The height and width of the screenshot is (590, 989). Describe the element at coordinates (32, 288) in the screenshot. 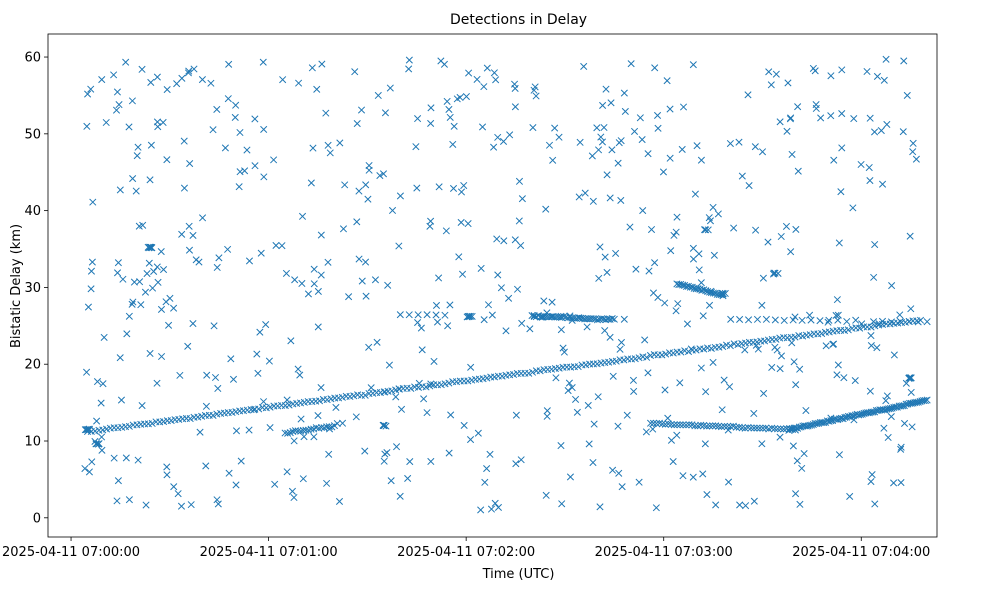

I see `y-tick-label: 30` at that location.